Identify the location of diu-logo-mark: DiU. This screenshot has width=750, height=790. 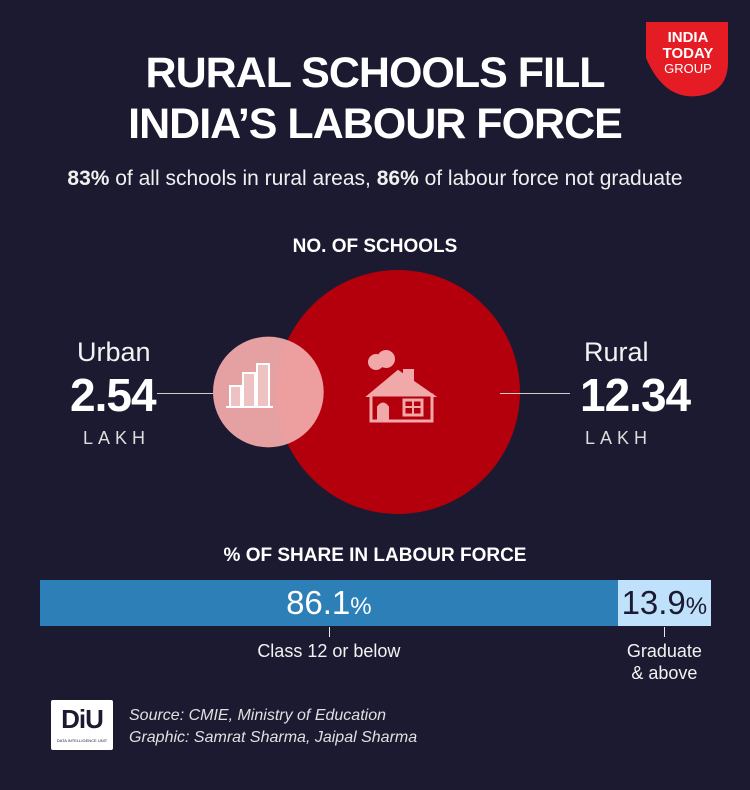
(82, 719).